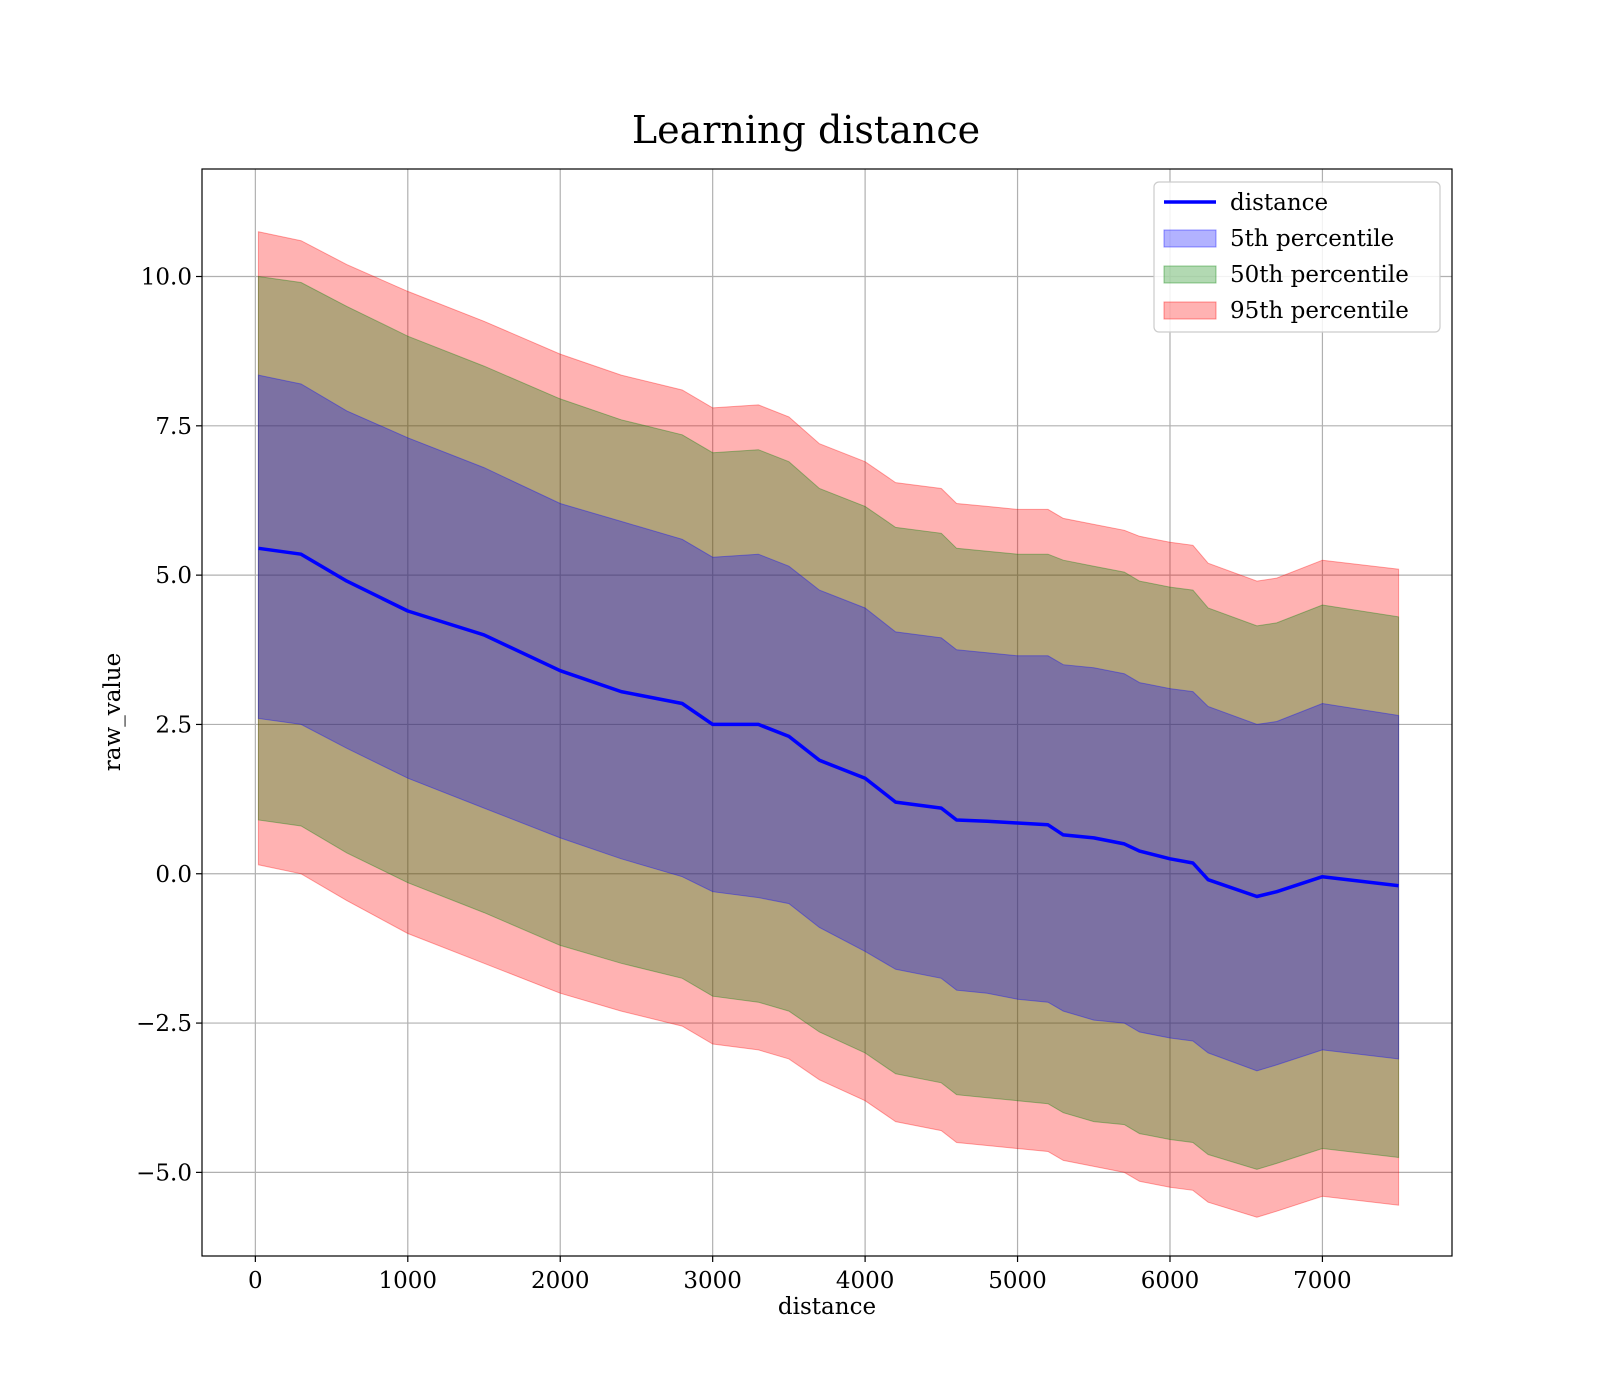  Describe the element at coordinates (1170, 1281) in the screenshot. I see `x-tick-label: 6000` at that location.